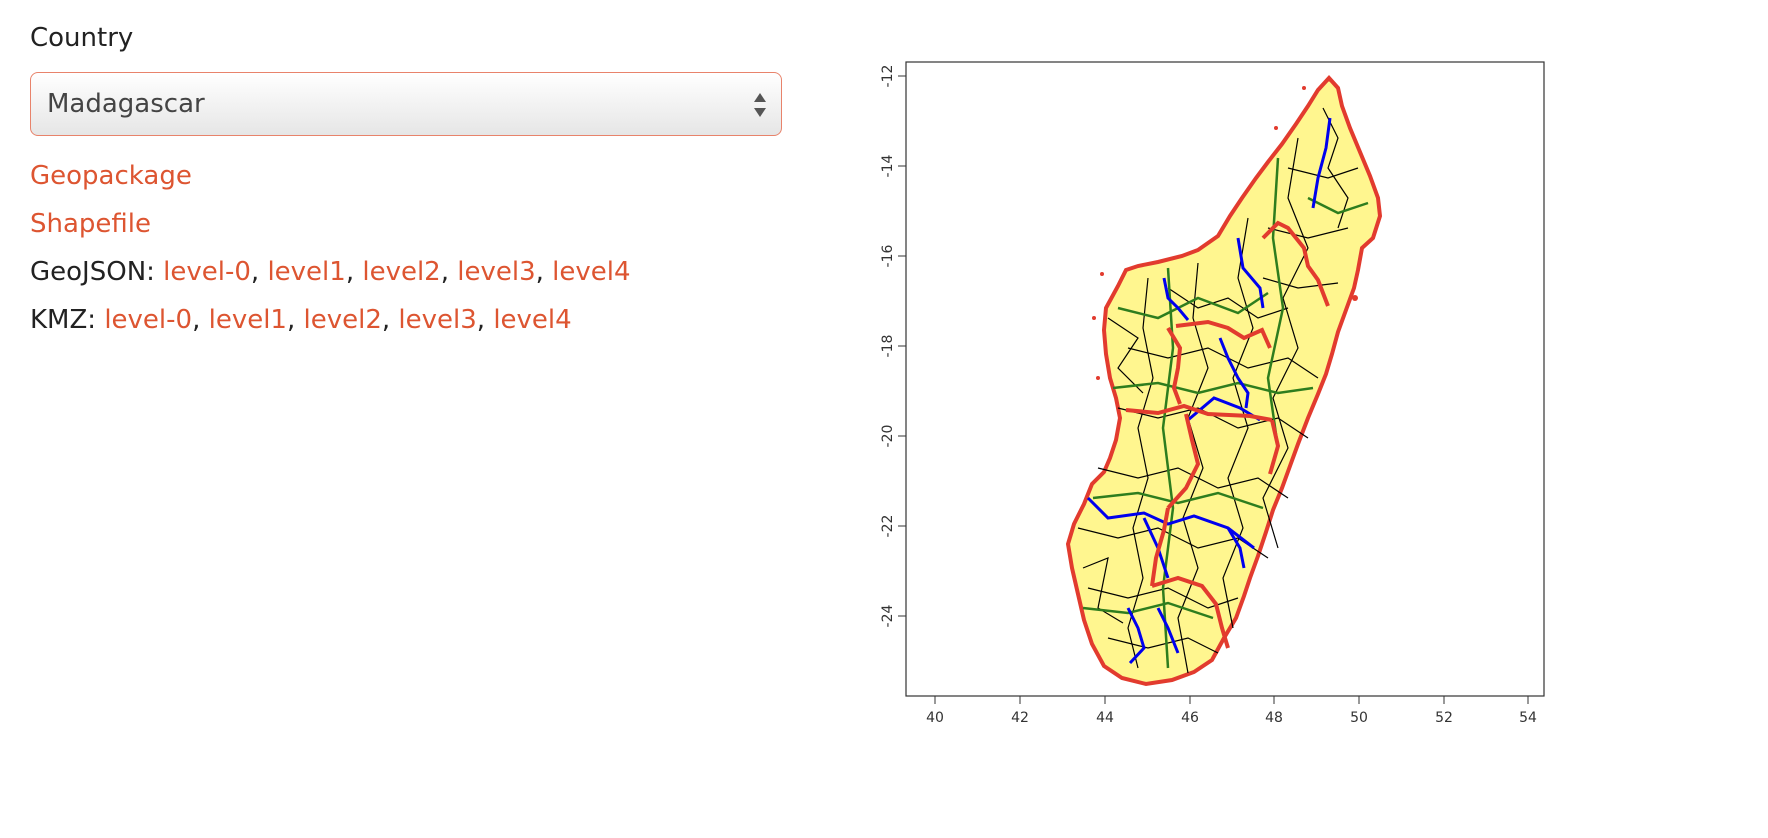 Image resolution: width=1768 pixels, height=838 pixels. What do you see at coordinates (406, 104) in the screenshot?
I see `country-select: Madagascar` at bounding box center [406, 104].